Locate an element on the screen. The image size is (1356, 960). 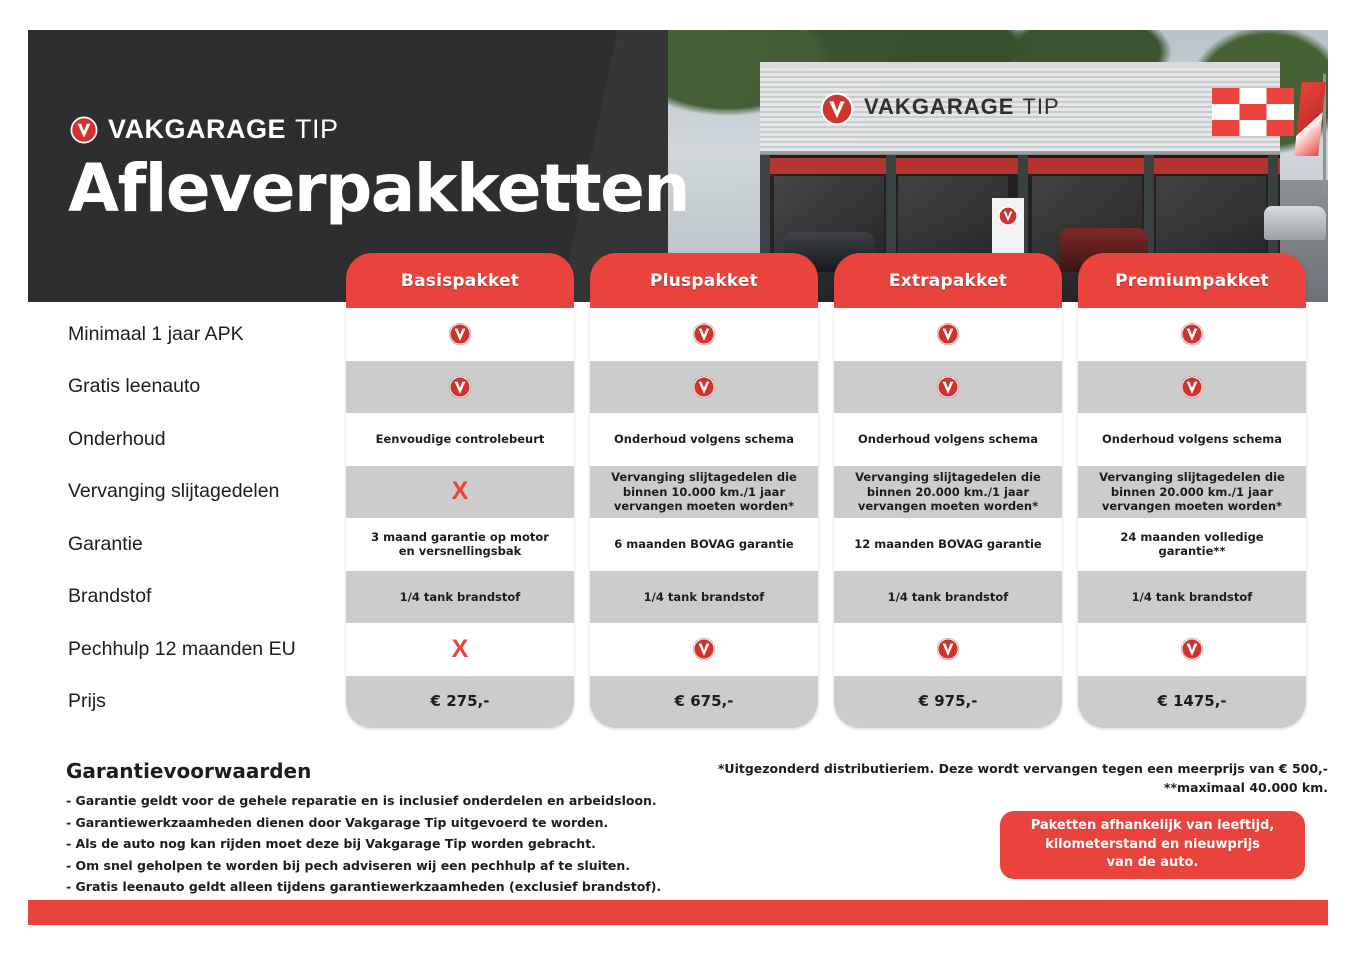
photo-flag-pole is located at coordinates (1324, 134).